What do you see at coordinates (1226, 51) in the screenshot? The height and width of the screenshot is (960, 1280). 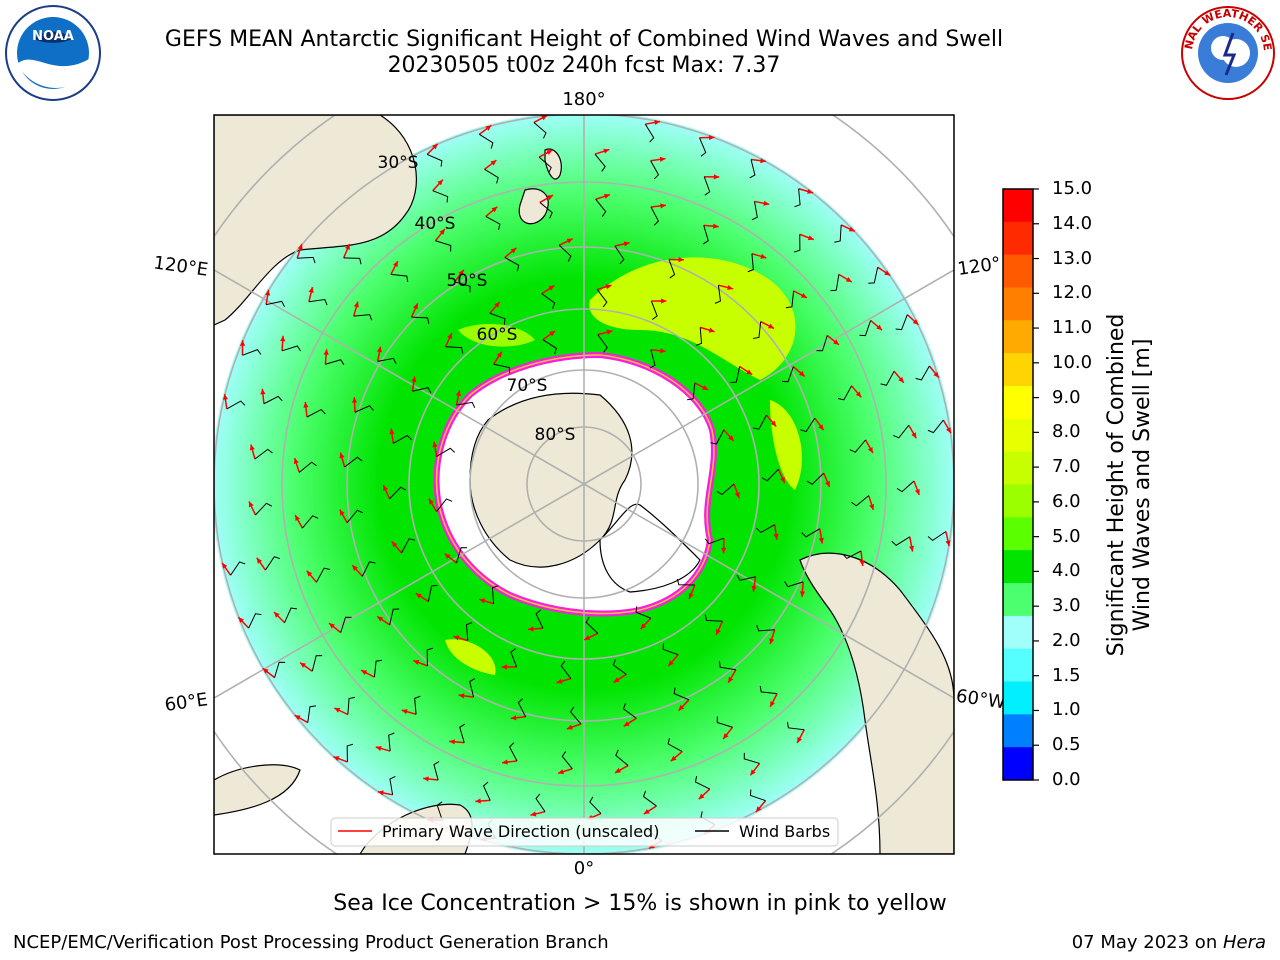 I see `nws-logo: NATIONAL WEATHER SERVICE` at bounding box center [1226, 51].